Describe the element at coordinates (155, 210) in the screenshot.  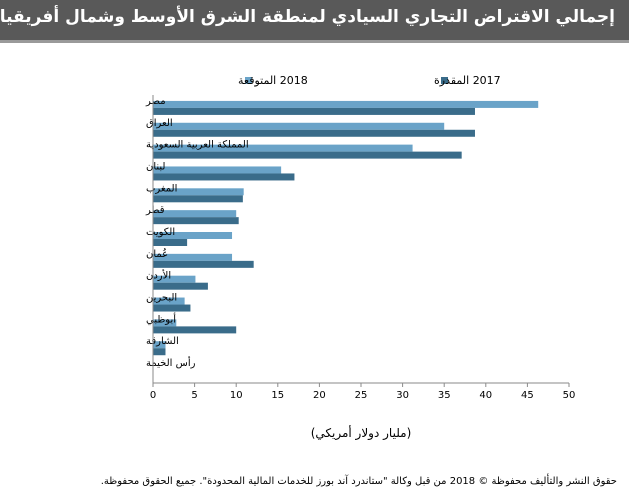
I see `category-label: قطر` at that location.